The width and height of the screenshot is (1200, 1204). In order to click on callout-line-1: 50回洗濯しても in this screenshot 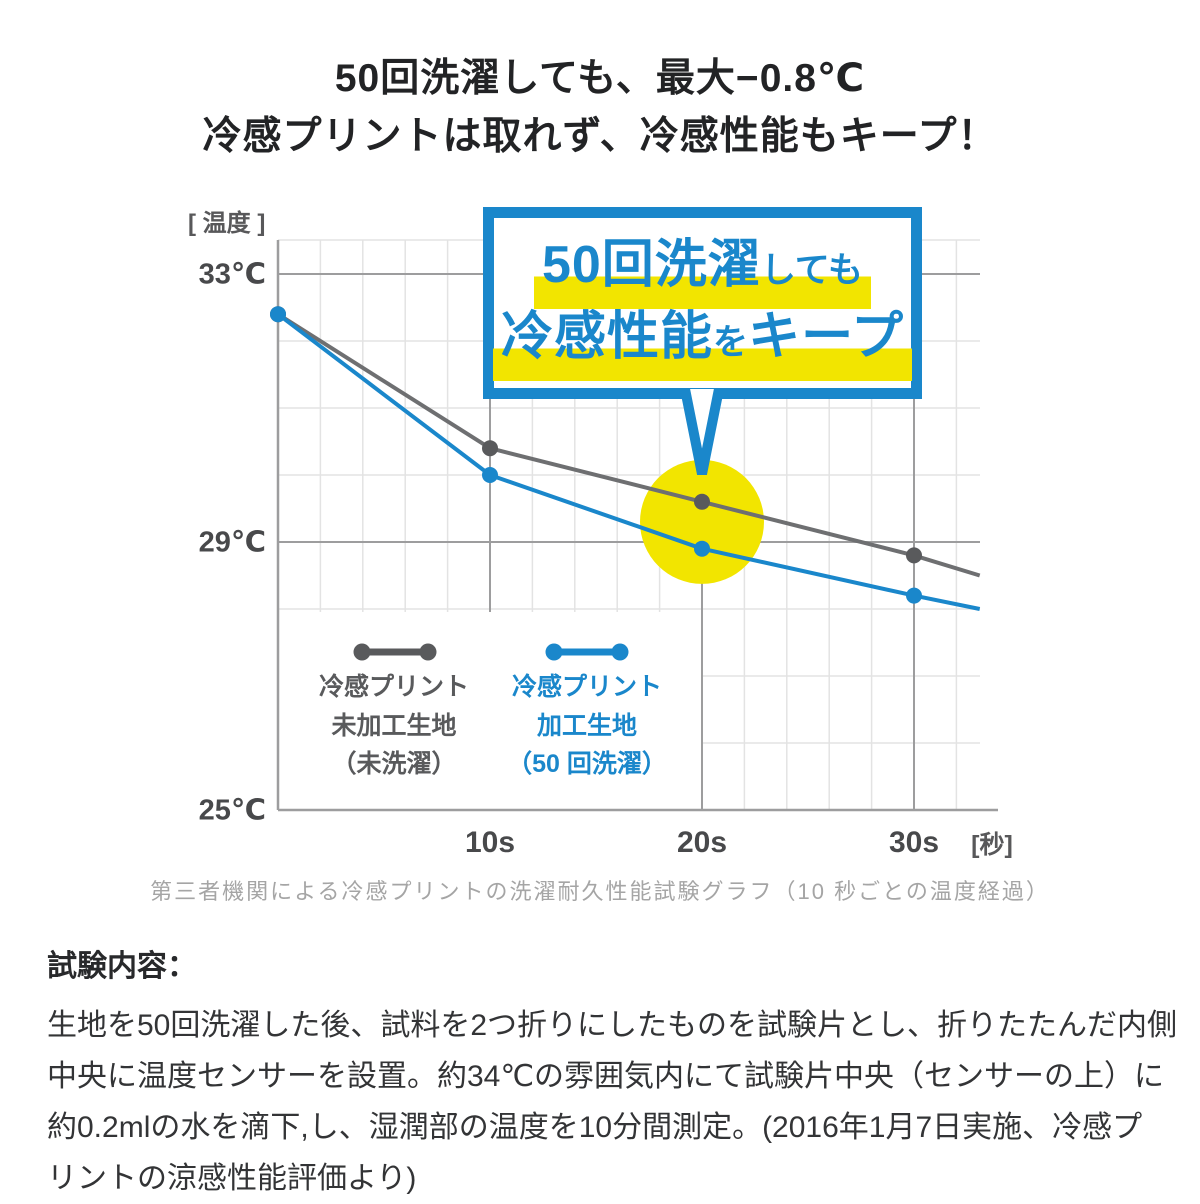, I will do `click(702, 271)`.